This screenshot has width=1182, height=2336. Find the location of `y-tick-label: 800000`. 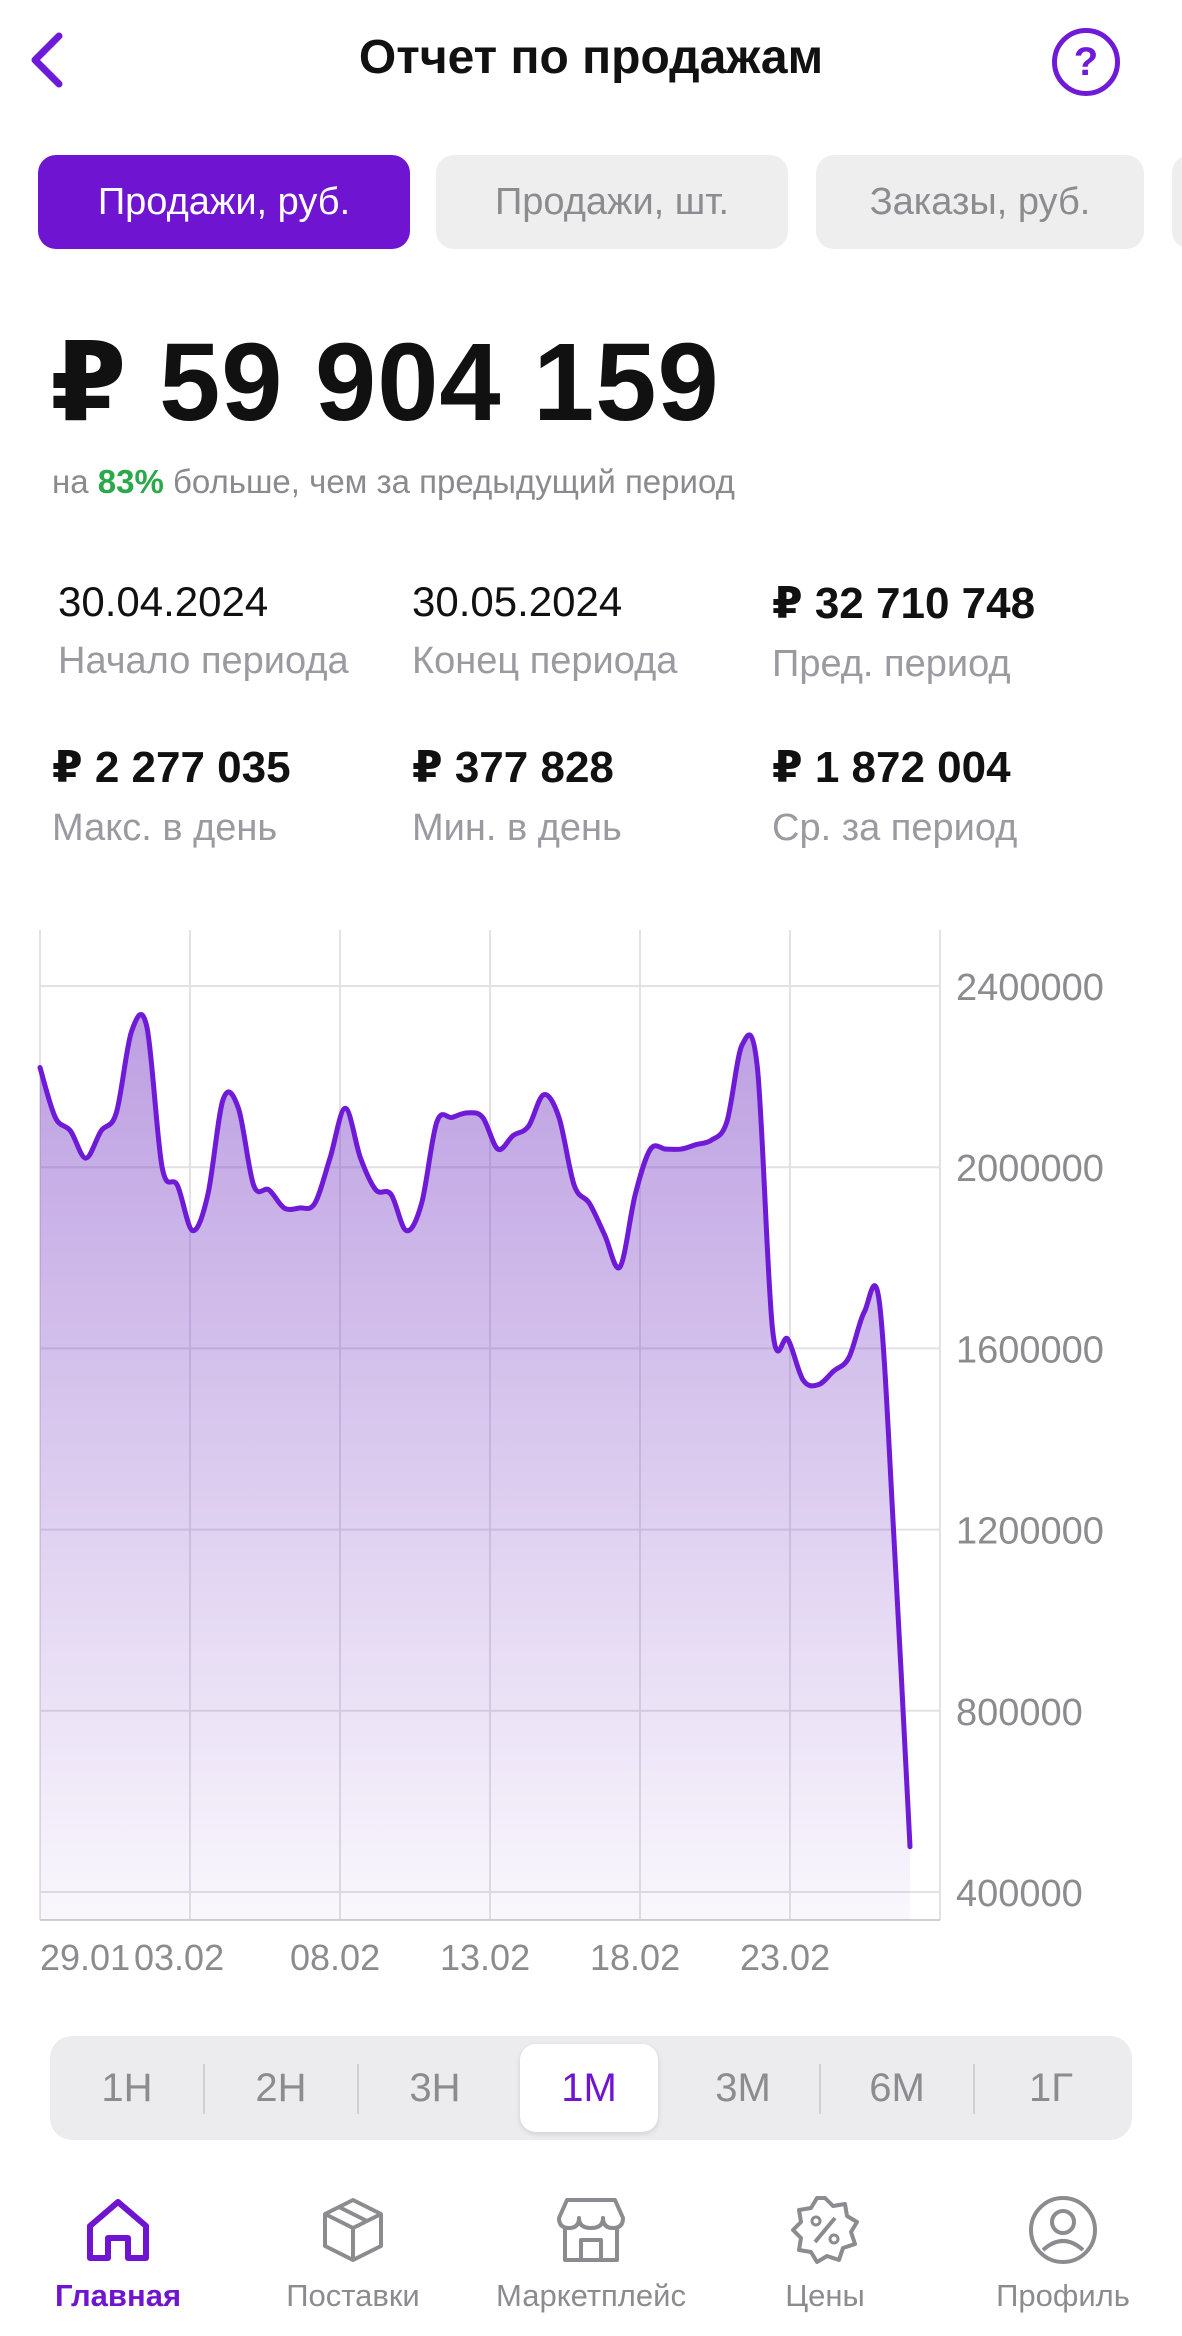

y-tick-label: 800000 is located at coordinates (1019, 1713).